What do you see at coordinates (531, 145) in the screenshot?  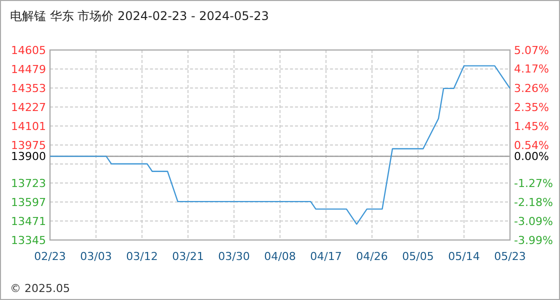 I see `y2-tick-label: 0.54%` at bounding box center [531, 145].